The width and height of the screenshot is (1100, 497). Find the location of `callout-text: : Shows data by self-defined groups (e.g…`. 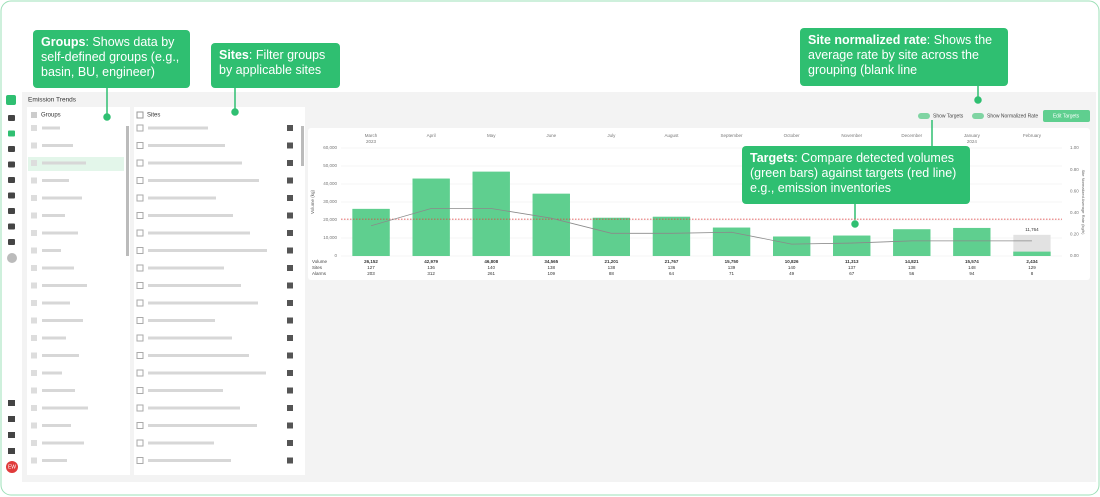

callout-text: : Shows data by self-defined groups (e.g… is located at coordinates (110, 57).